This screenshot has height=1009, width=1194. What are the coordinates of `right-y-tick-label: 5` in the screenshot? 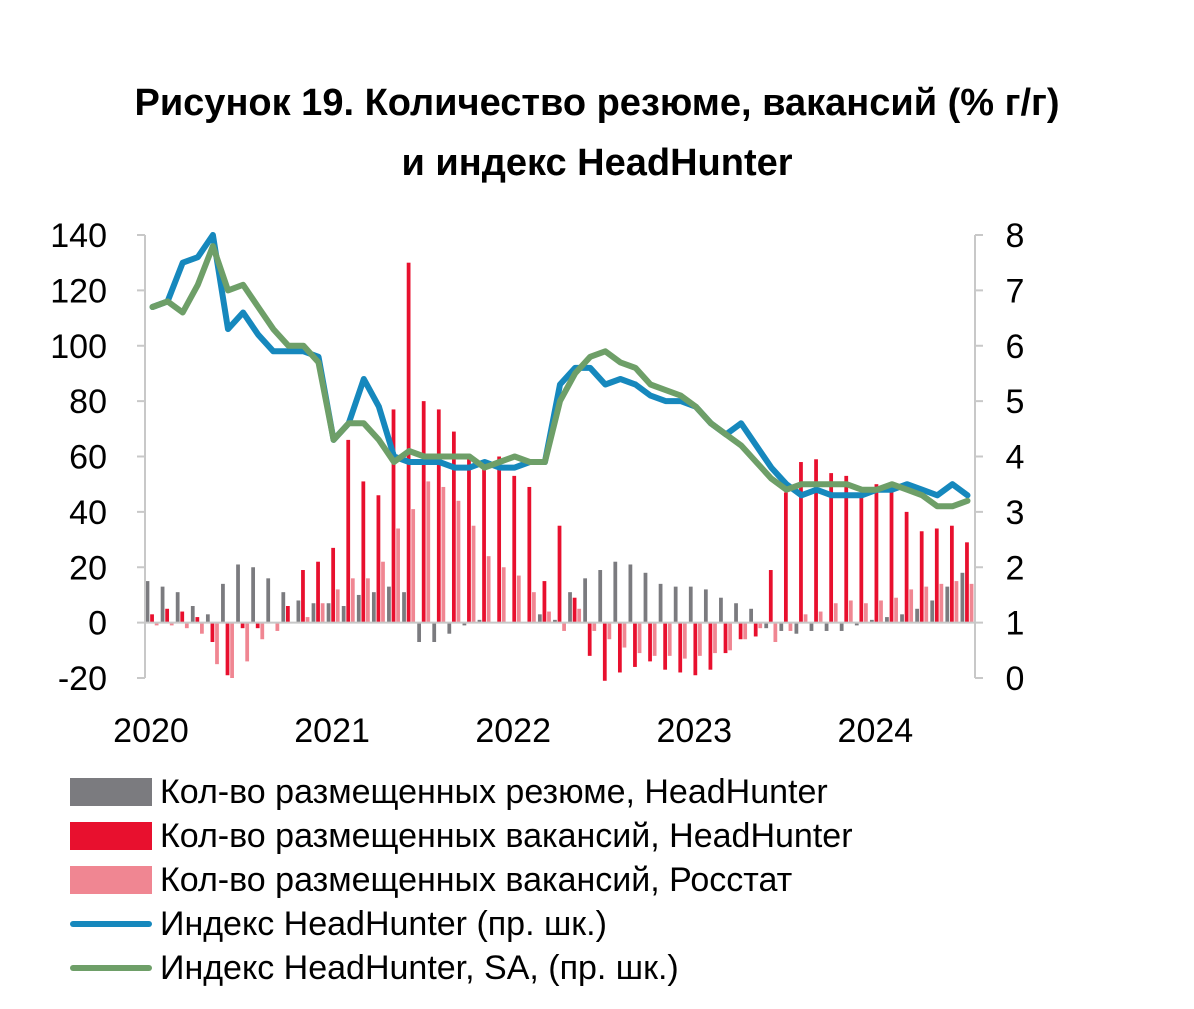 It's located at (1015, 402).